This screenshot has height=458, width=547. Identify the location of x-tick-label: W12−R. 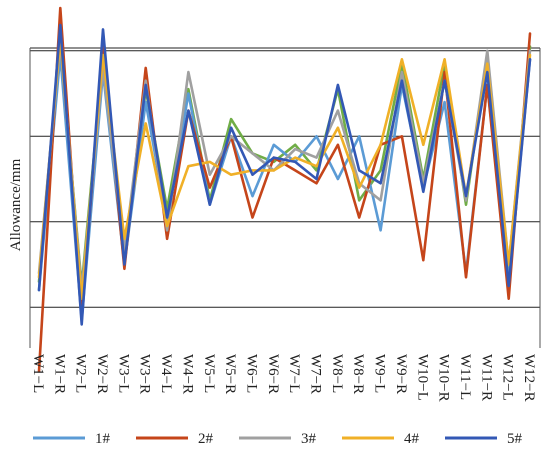
(529, 378).